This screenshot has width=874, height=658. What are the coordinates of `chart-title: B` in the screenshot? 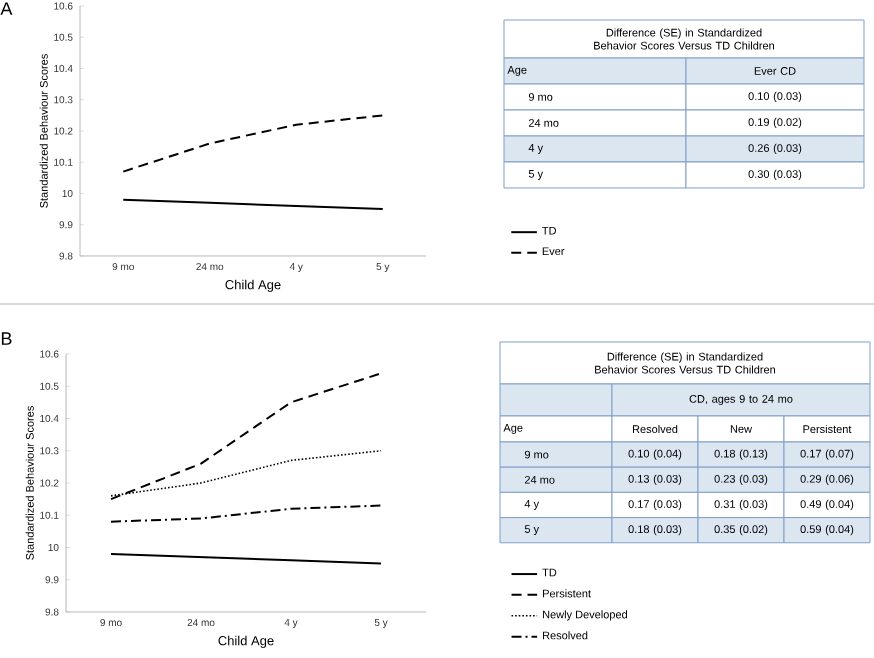 It's located at (6, 338).